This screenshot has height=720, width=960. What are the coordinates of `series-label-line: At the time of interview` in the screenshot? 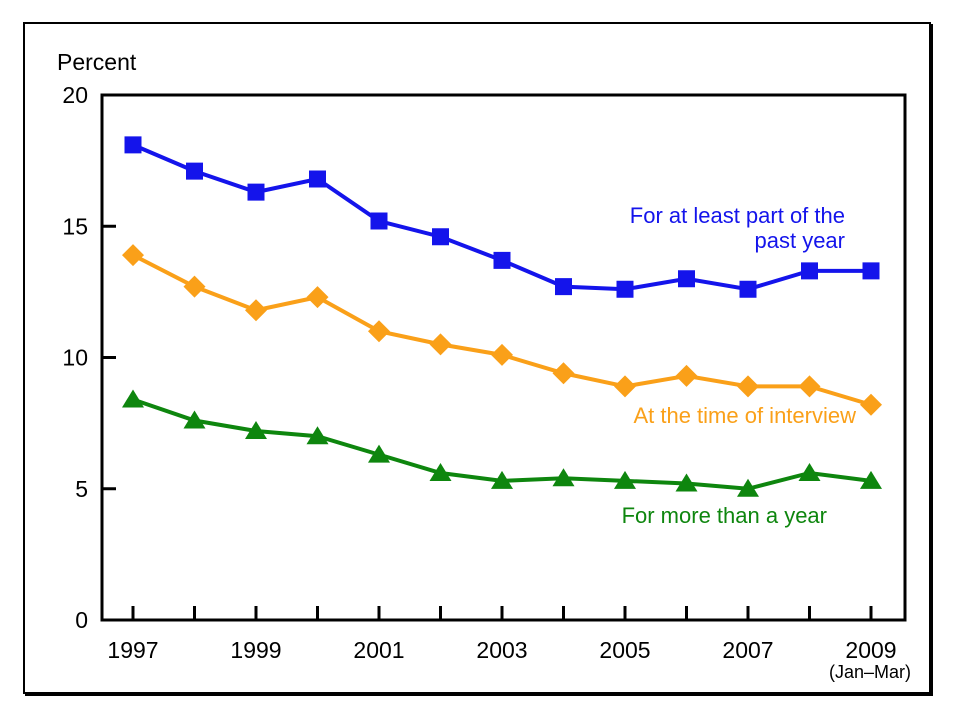 It's located at (744, 415).